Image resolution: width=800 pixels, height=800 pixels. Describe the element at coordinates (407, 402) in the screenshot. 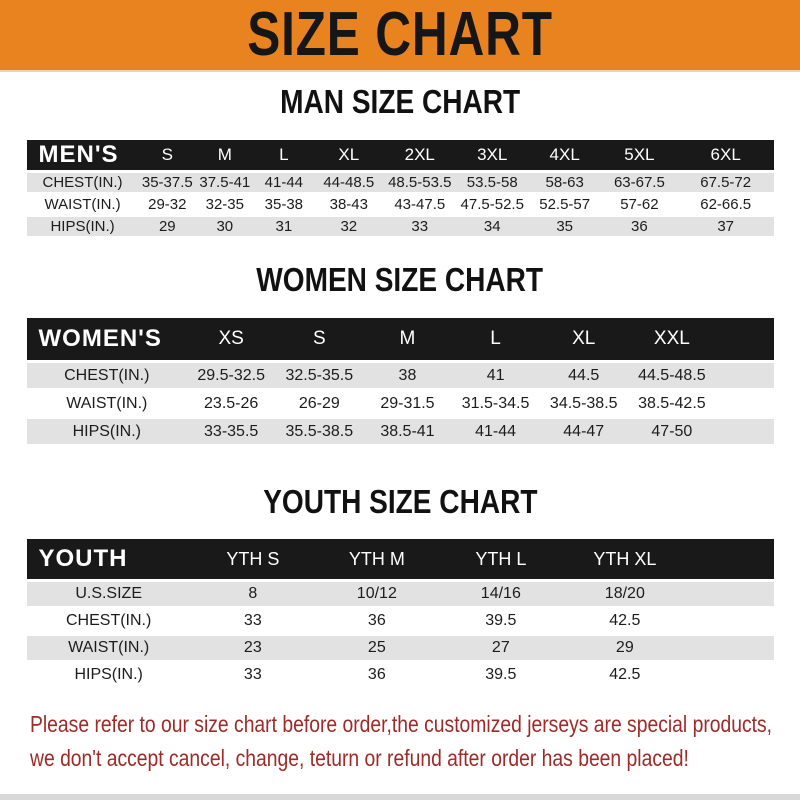

I see `size-cell: 29-31.5` at that location.